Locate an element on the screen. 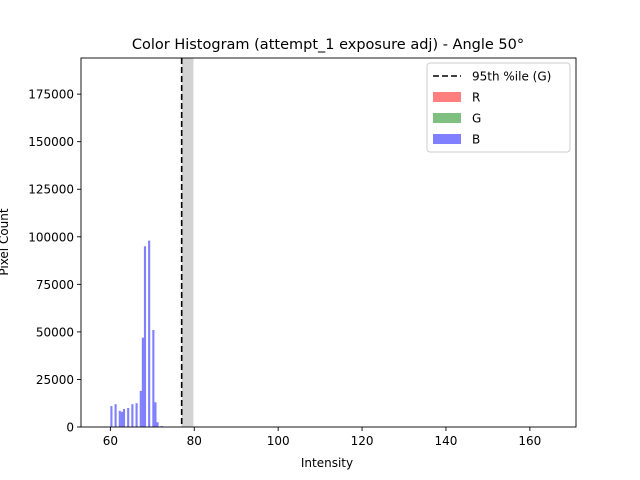 The width and height of the screenshot is (640, 480). legend-label: 95th %ile (G) is located at coordinates (511, 77).